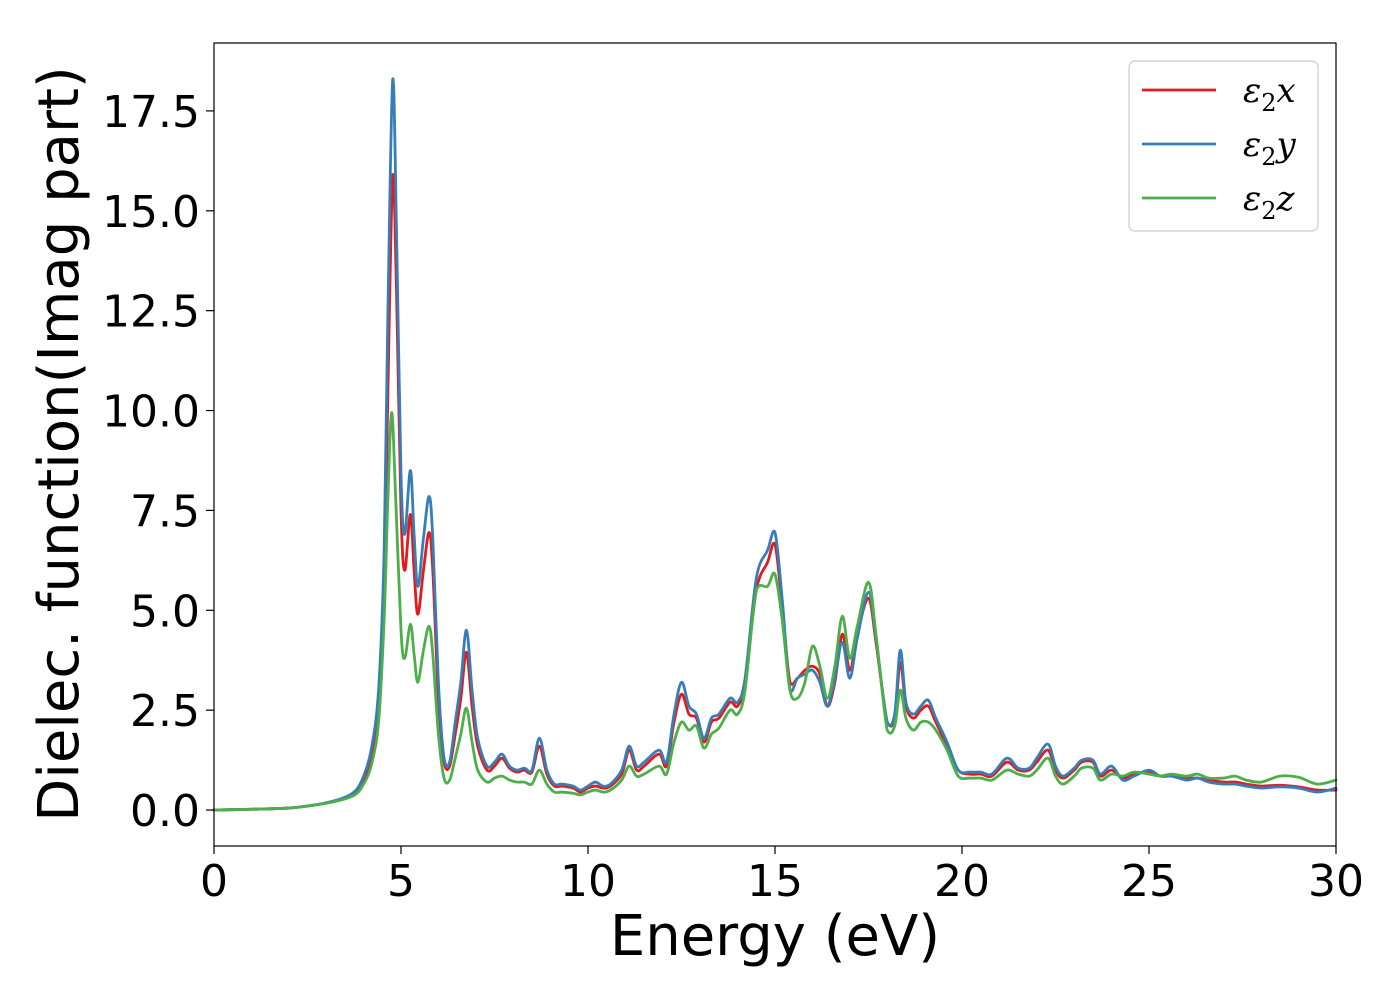  I want to click on x-tick-label: 0, so click(214, 881).